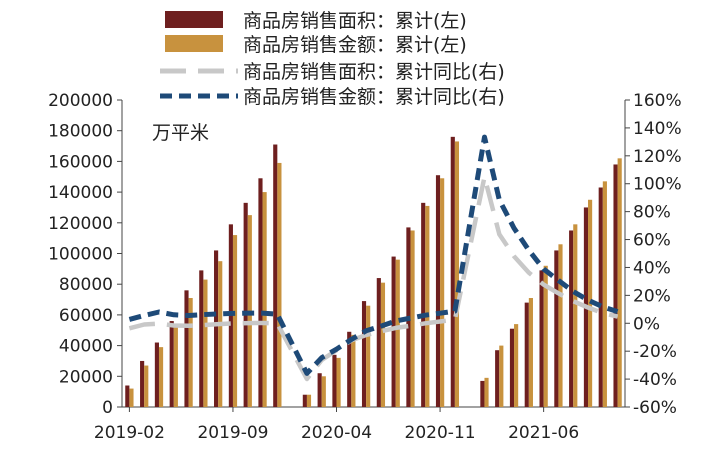 The image size is (704, 452). What do you see at coordinates (652, 296) in the screenshot?
I see `y-right-tick-label: 20%` at bounding box center [652, 296].